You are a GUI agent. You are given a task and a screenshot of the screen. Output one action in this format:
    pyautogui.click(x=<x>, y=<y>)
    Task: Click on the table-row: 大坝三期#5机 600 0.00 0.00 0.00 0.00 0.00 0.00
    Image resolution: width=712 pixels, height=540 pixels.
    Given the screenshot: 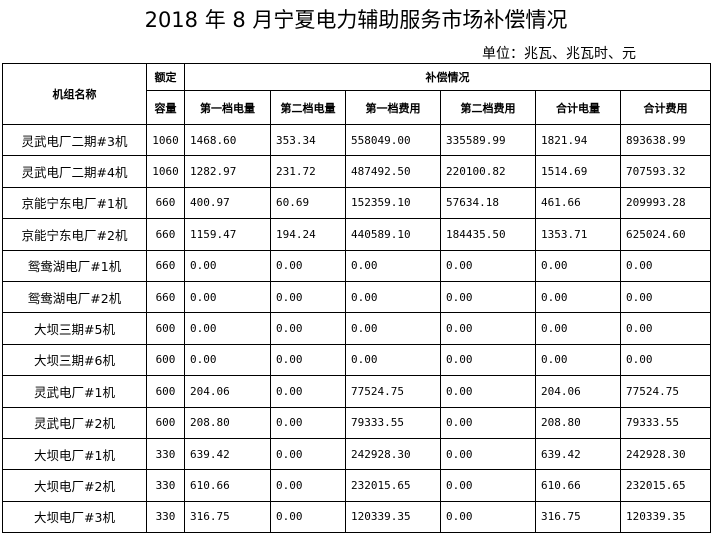 What is the action you would take?
    pyautogui.click(x=356, y=328)
    